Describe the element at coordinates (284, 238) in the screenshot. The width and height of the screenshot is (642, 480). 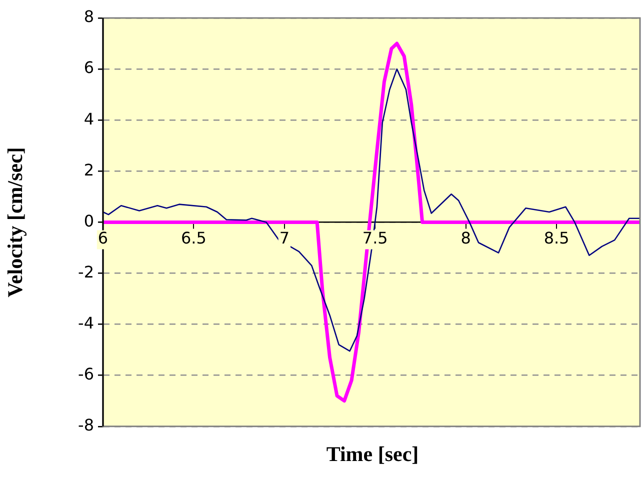
I see `x-tick-label: 7` at that location.